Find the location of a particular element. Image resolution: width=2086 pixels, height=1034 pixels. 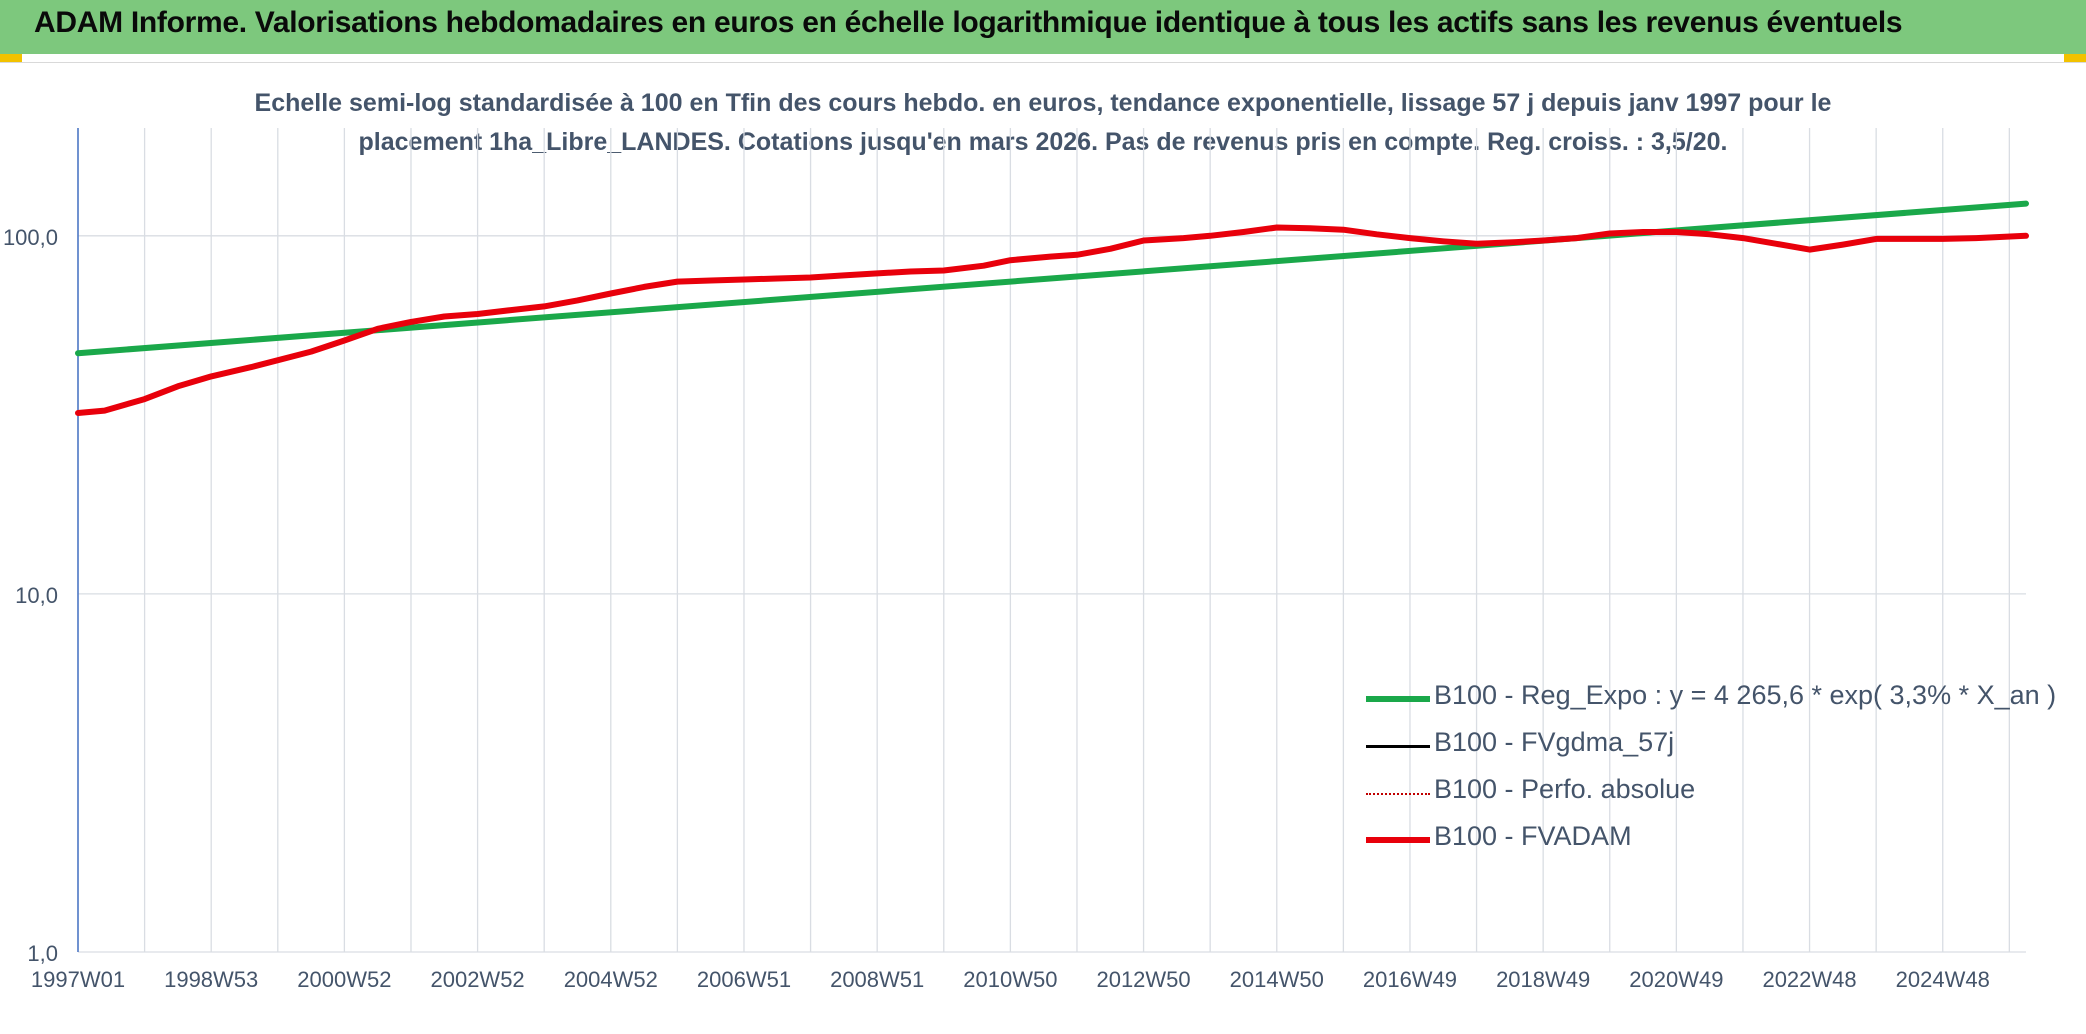

y-tick-label: 10,0 is located at coordinates (36, 595).